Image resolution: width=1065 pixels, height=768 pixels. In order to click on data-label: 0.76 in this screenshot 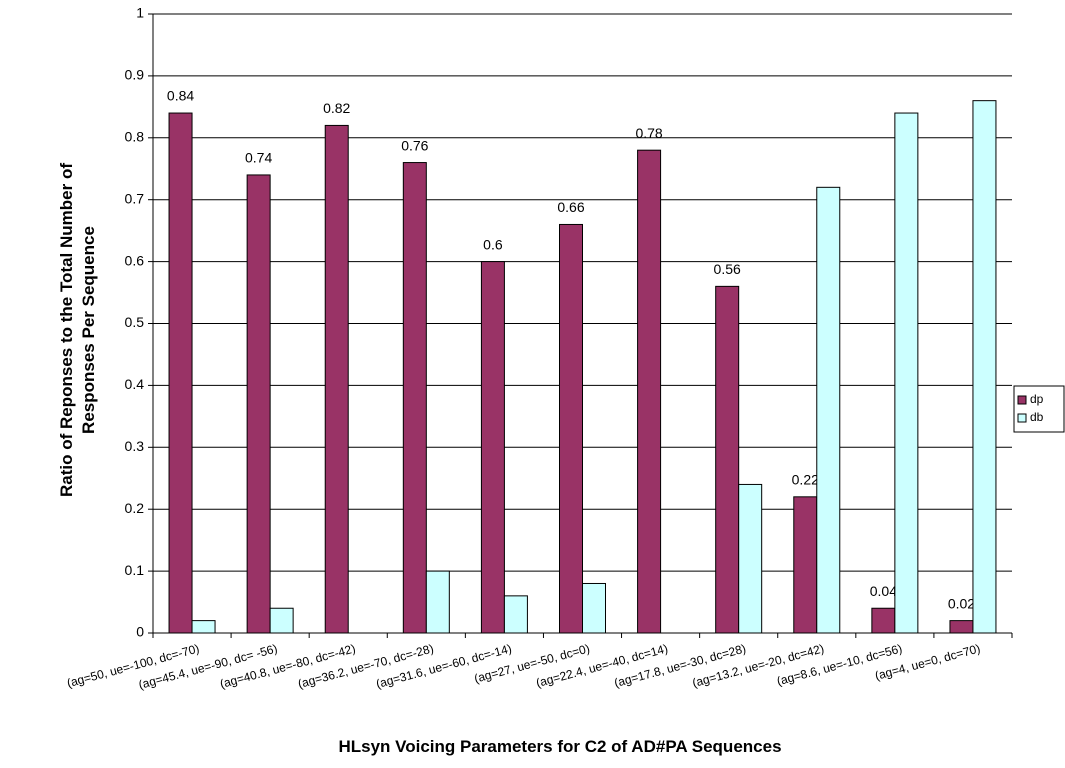, I will do `click(414, 145)`.